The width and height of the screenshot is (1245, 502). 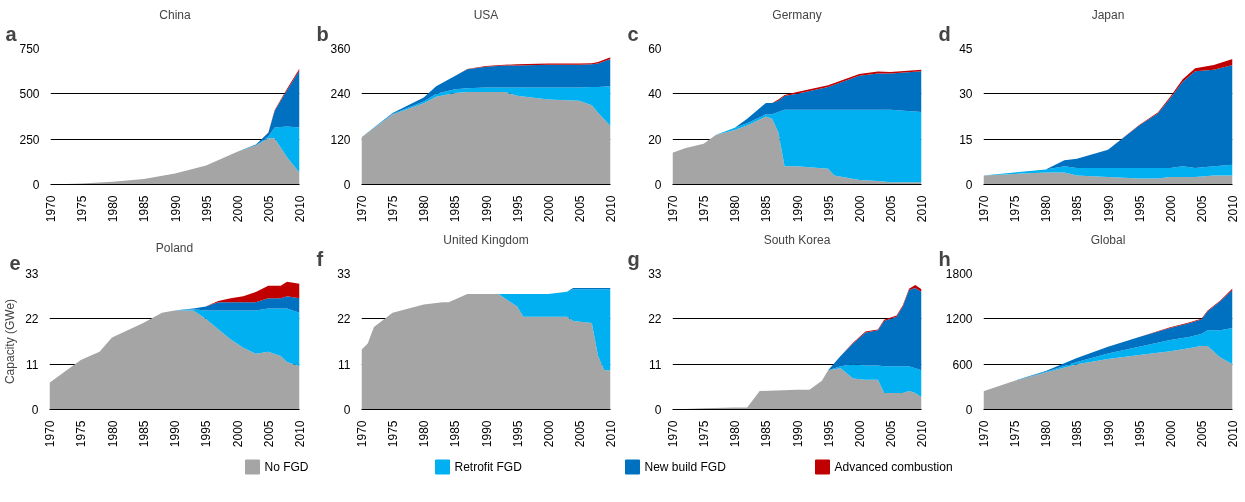 What do you see at coordinates (655, 49) in the screenshot?
I see `y-tick-label: 60` at bounding box center [655, 49].